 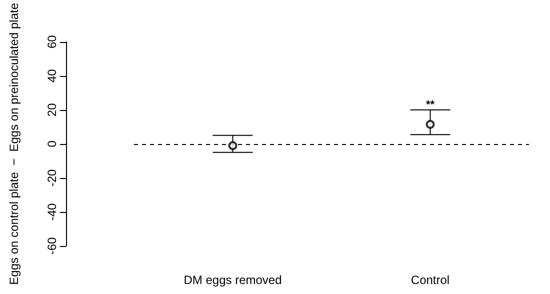 I want to click on y-tick-label: 40, so click(x=52, y=75).